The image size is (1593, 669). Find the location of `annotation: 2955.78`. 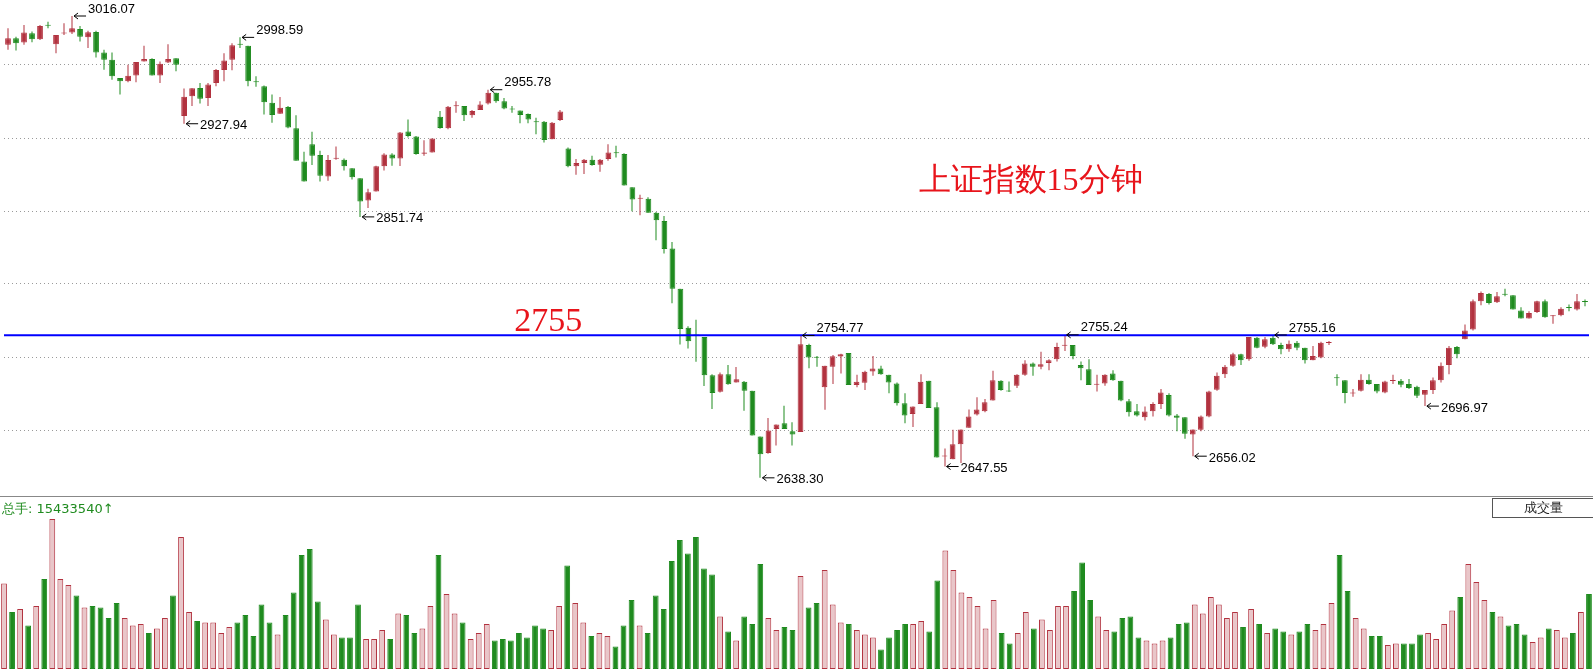

annotation: 2955.78 is located at coordinates (528, 82).